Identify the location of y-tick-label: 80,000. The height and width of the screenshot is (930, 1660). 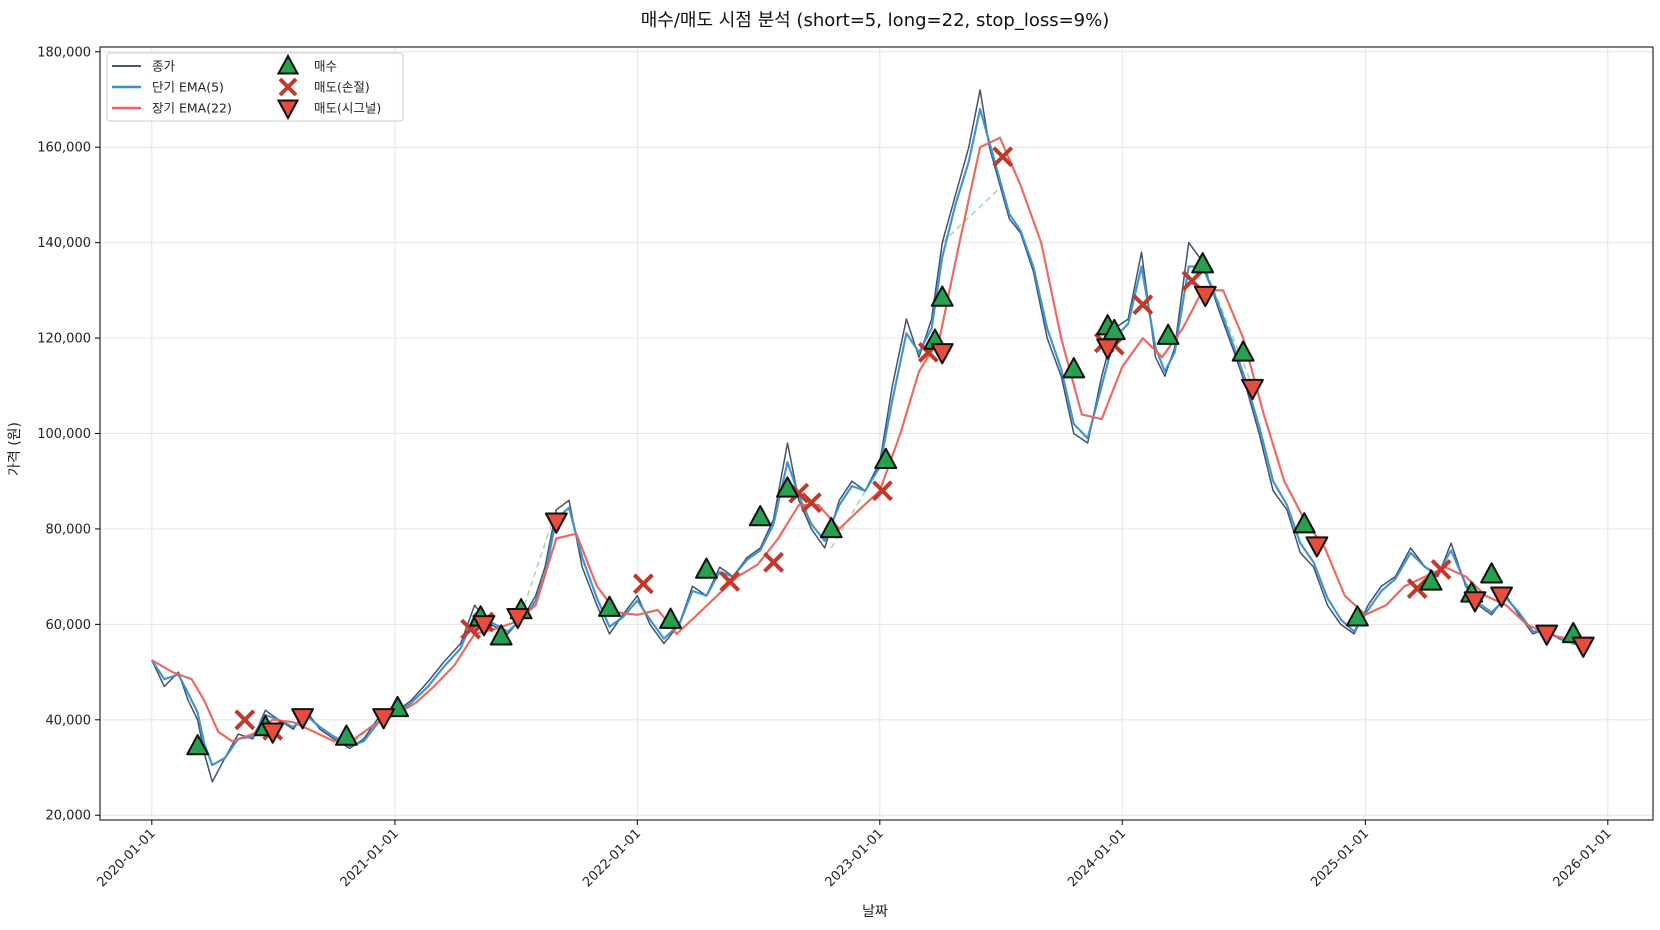
(69, 529).